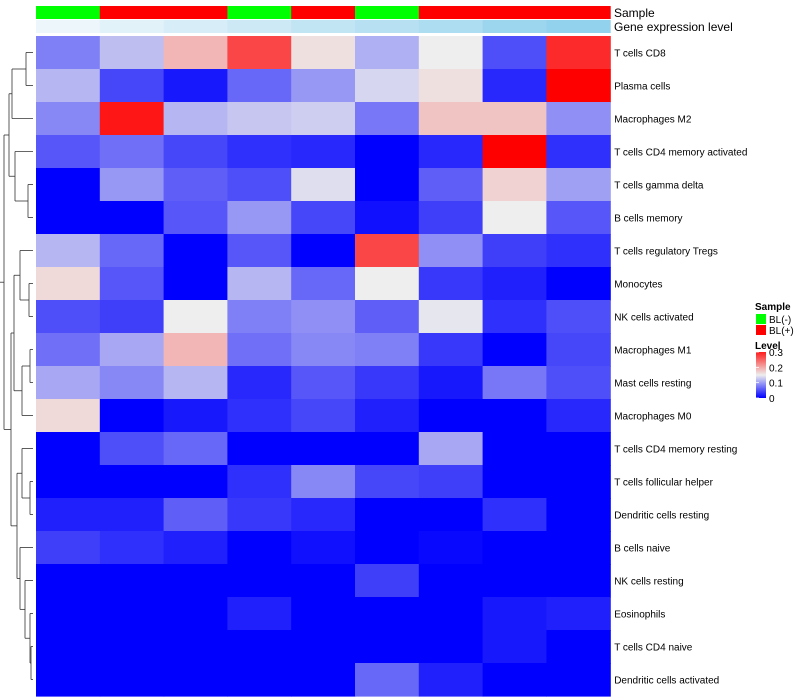  What do you see at coordinates (653, 351) in the screenshot?
I see `row-label: Macrophages M1` at bounding box center [653, 351].